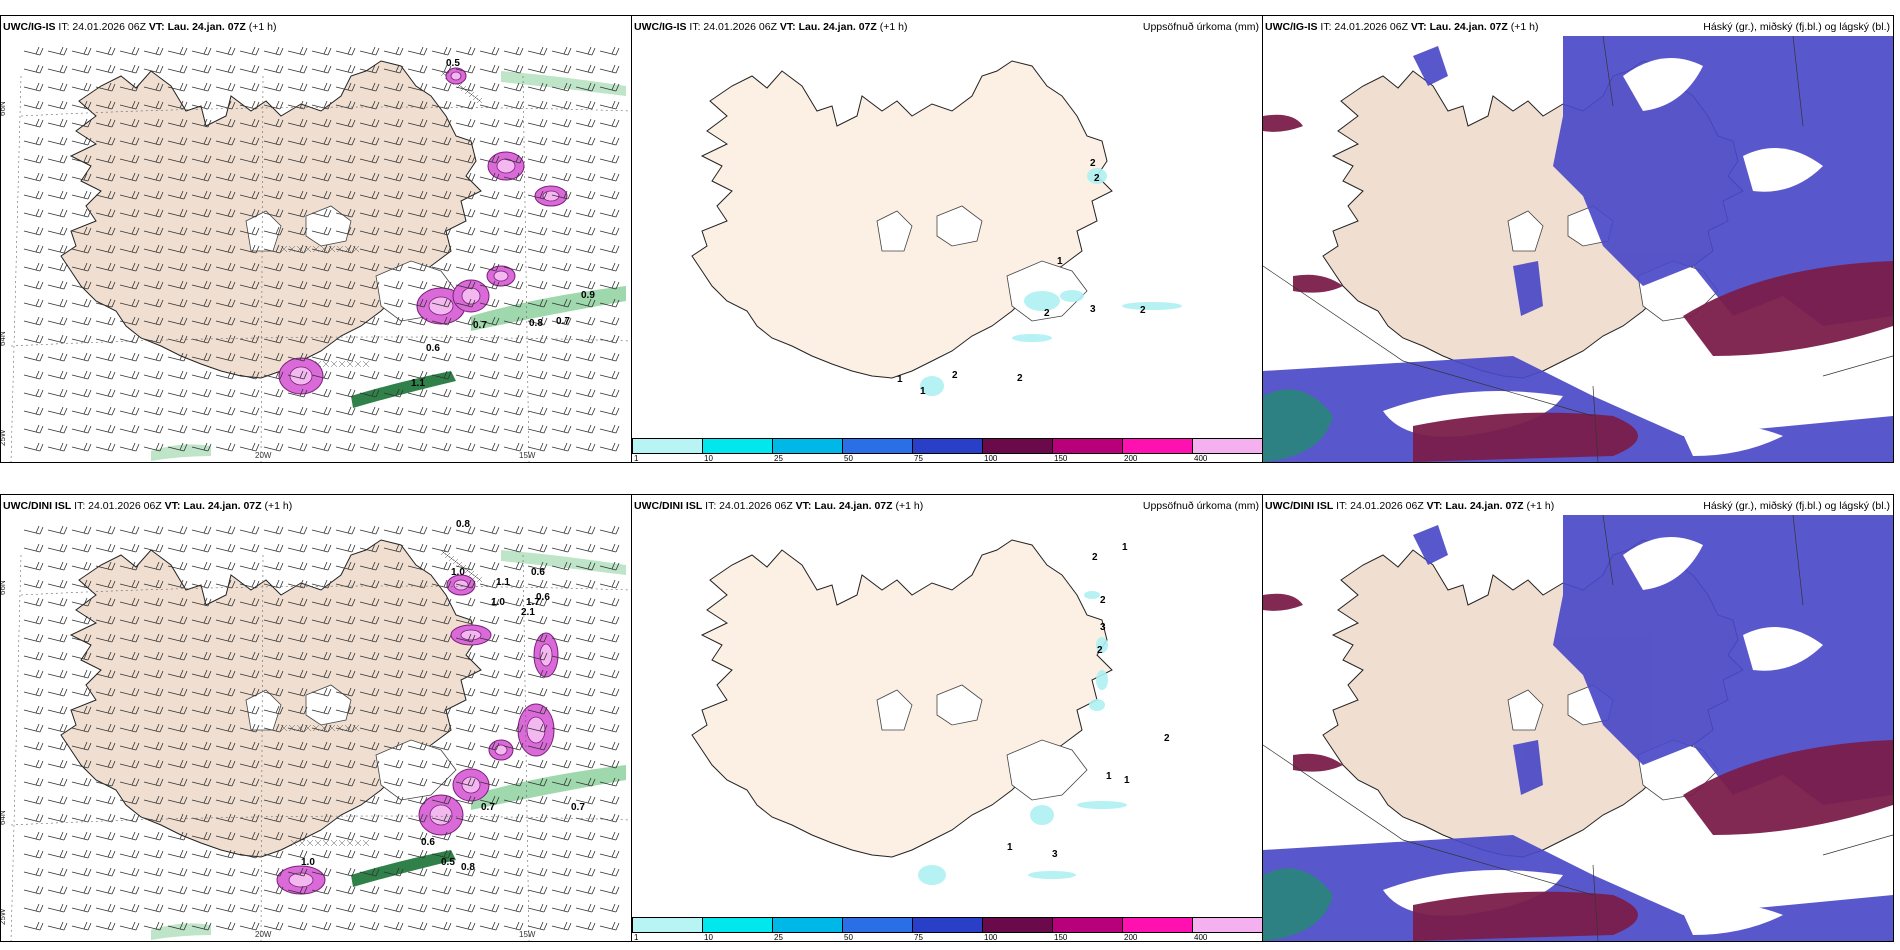 The width and height of the screenshot is (1900, 950). I want to click on wind-map-row1: 66N 64N 25W 20W 15W 0.5 0.9 0.8 0.7 0.7 0.6 1.1, so click(316, 254).